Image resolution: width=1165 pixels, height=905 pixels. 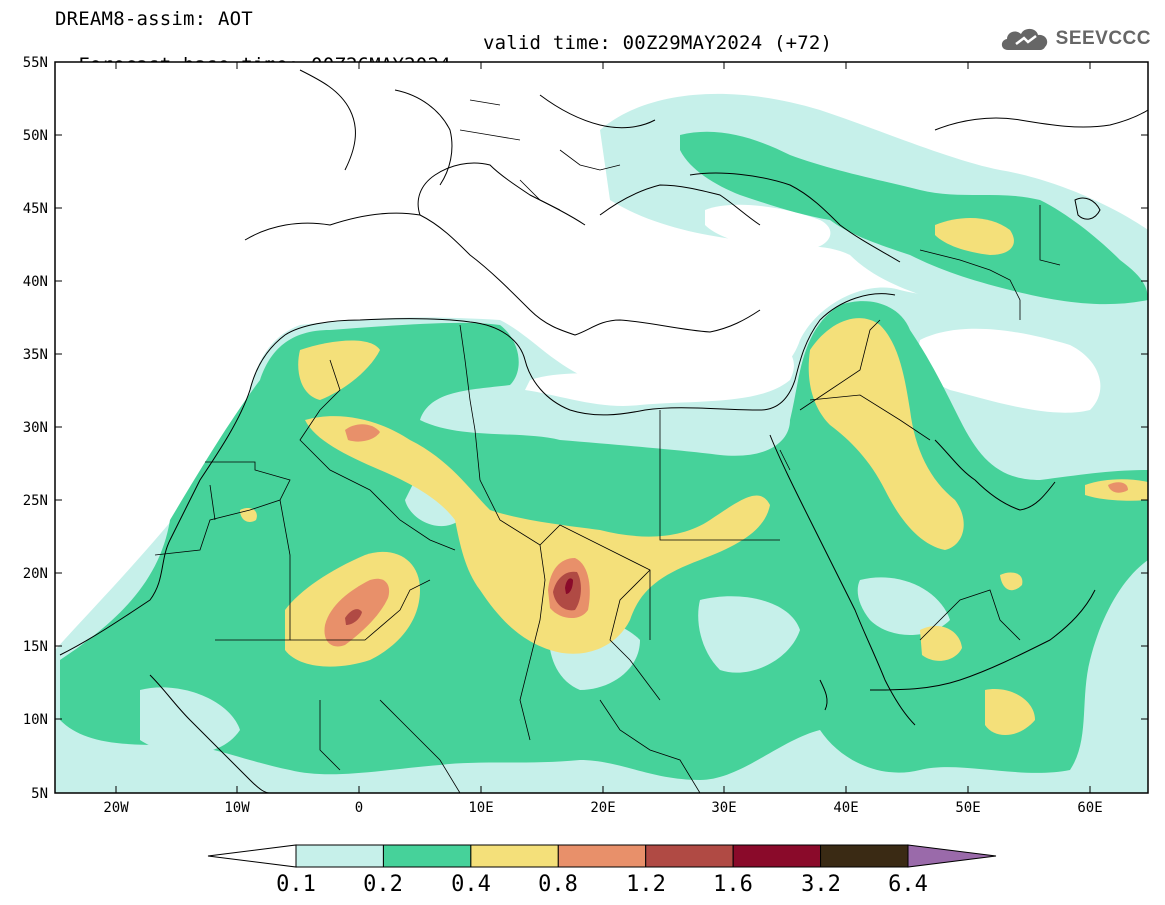 What do you see at coordinates (35, 720) in the screenshot?
I see `lat-label: 10N` at bounding box center [35, 720].